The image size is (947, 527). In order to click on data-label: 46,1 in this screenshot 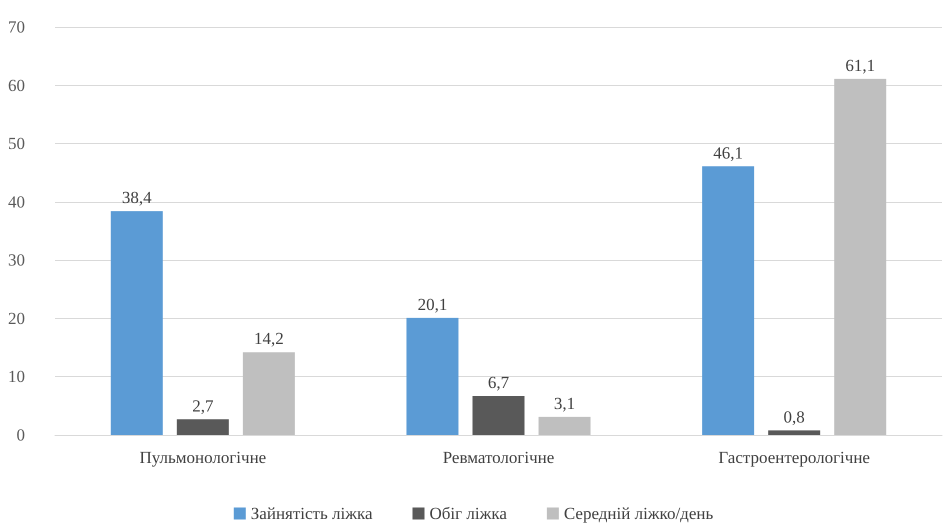, I will do `click(728, 152)`.